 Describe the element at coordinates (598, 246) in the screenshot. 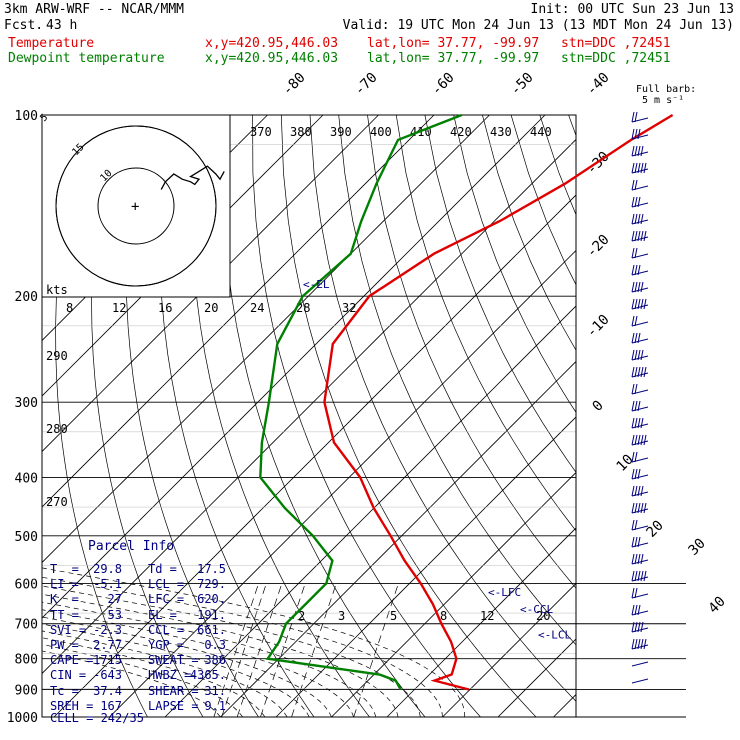

I see `isotherm-label: -20` at that location.